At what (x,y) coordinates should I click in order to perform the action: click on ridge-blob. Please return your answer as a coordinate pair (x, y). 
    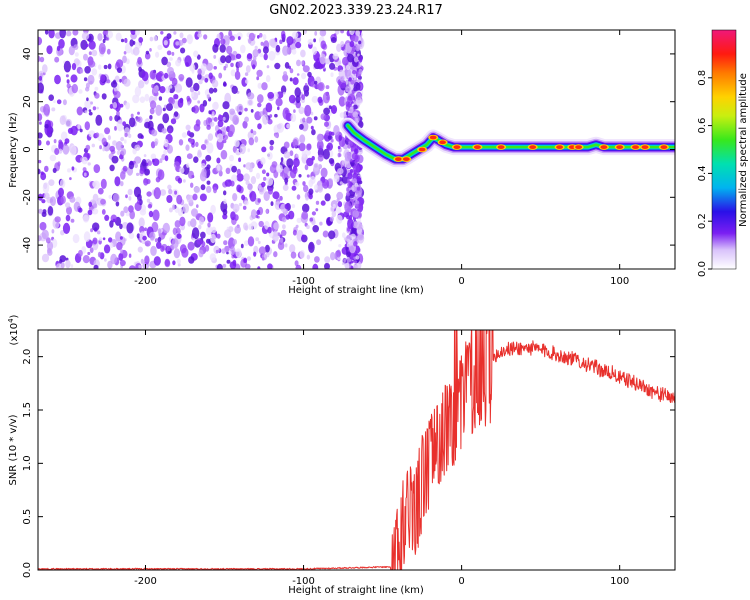
    Looking at the image, I should click on (620, 147).